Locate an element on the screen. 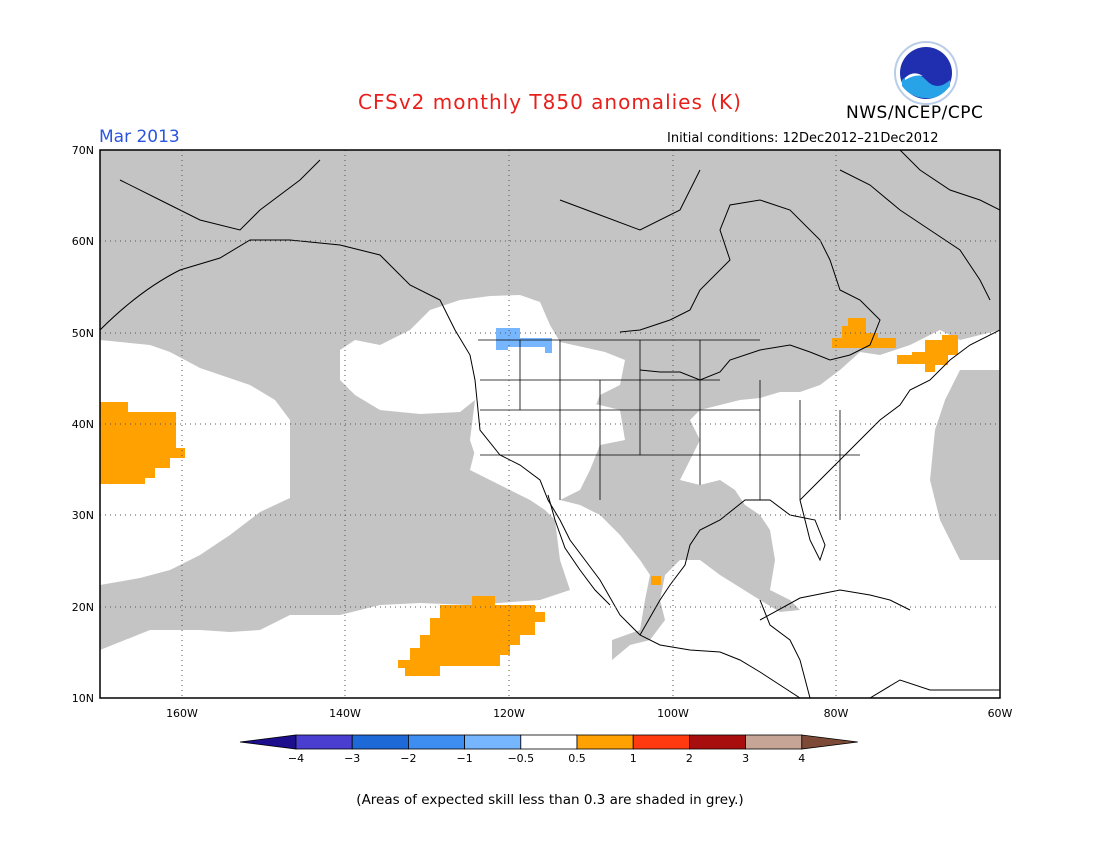 The width and height of the screenshot is (1100, 850). colorbar-tick-label: 2 is located at coordinates (689, 758).